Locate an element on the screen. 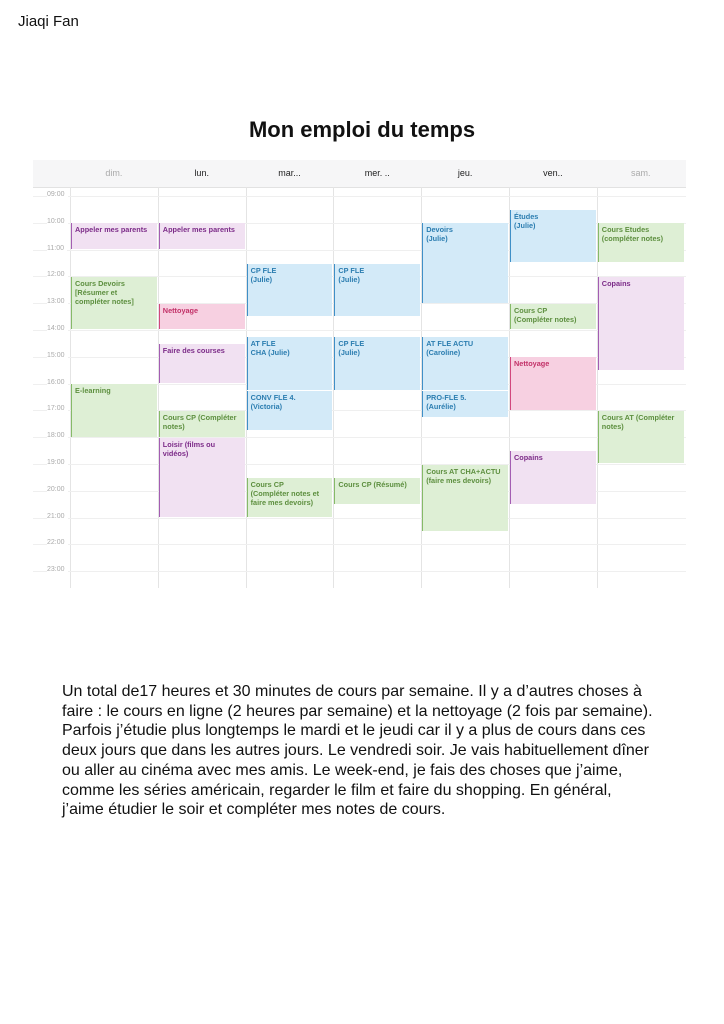  hour-label: 21:00 is located at coordinates (57, 516).